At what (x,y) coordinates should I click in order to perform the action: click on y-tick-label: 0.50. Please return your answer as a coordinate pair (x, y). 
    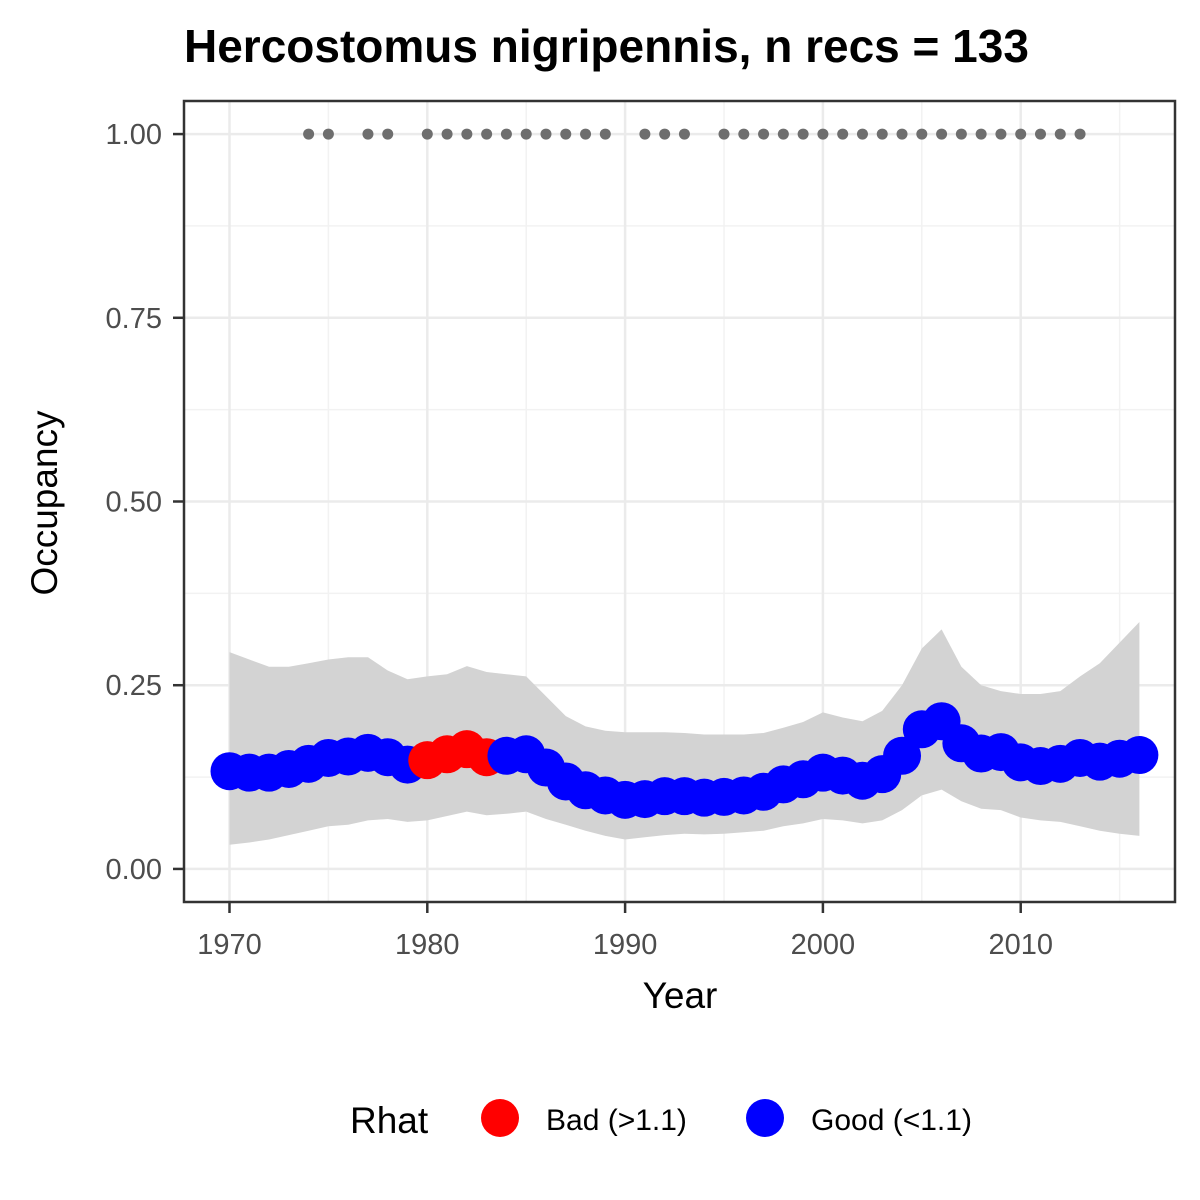
    Looking at the image, I should click on (134, 503).